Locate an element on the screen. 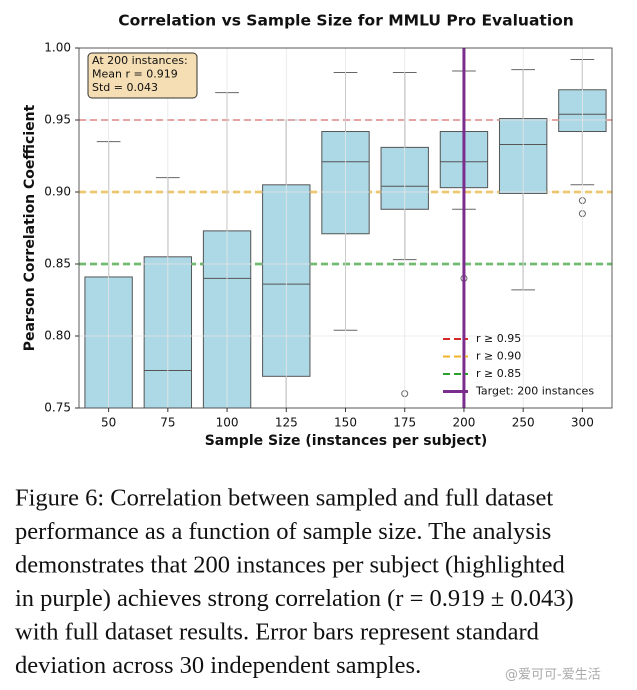  x-tick-label: 75 is located at coordinates (167, 423).